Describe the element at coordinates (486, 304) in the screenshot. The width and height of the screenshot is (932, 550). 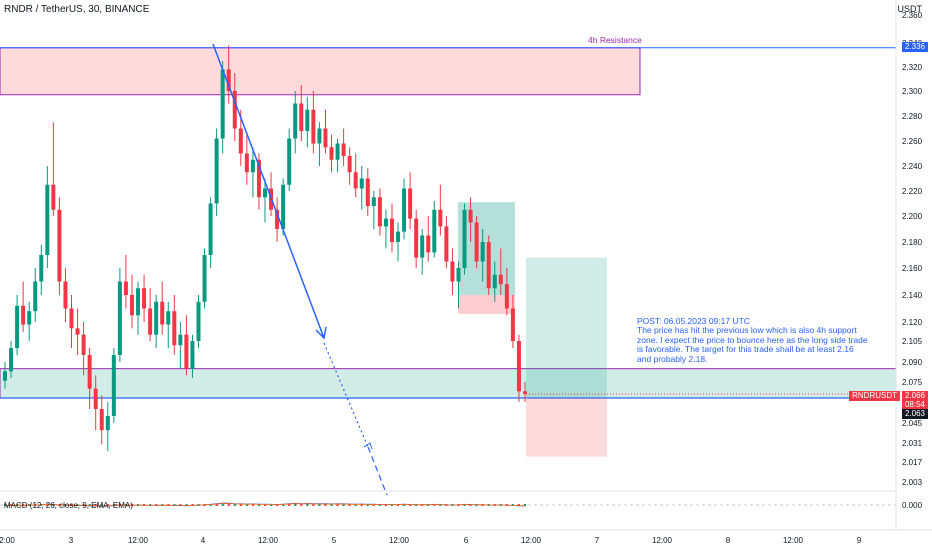
I see `prior-position-stop` at that location.